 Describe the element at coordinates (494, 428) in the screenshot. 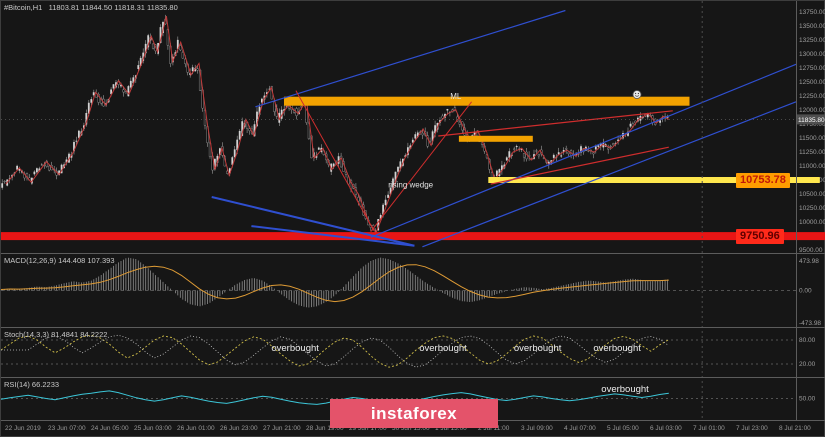

I see `time-axis-label: 2 Jul 11:00` at that location.